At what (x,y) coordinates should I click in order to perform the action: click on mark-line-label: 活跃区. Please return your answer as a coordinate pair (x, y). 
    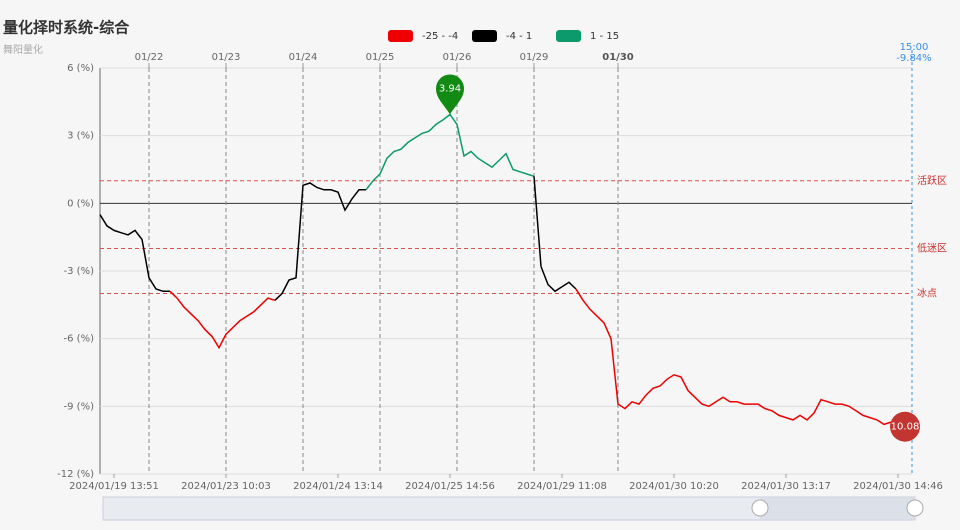
    Looking at the image, I should click on (932, 181).